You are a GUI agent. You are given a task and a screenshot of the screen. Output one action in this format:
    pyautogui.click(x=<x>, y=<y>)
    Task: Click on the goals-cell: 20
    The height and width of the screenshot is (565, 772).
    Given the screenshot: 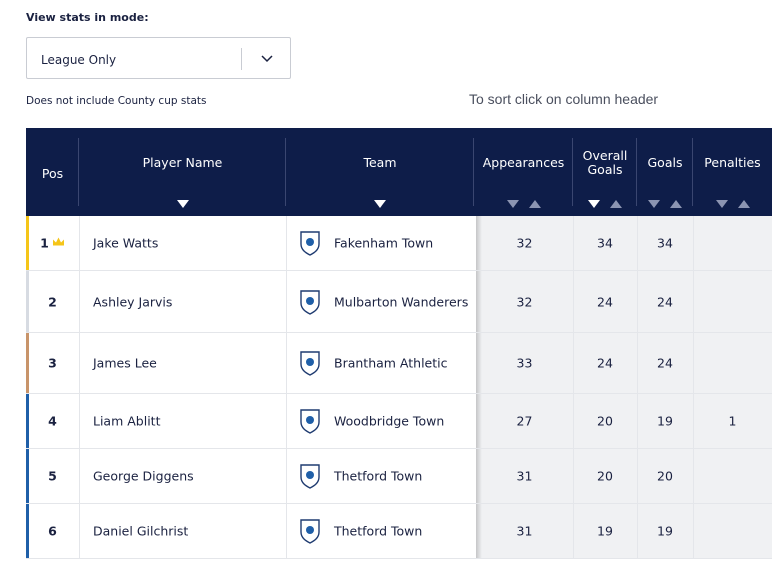 What is the action you would take?
    pyautogui.click(x=665, y=476)
    